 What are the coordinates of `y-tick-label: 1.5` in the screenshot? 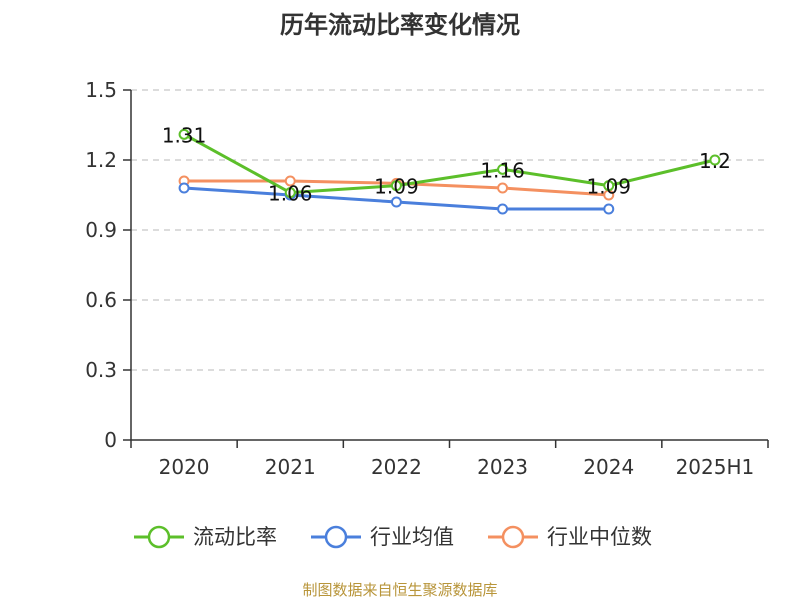 It's located at (101, 90).